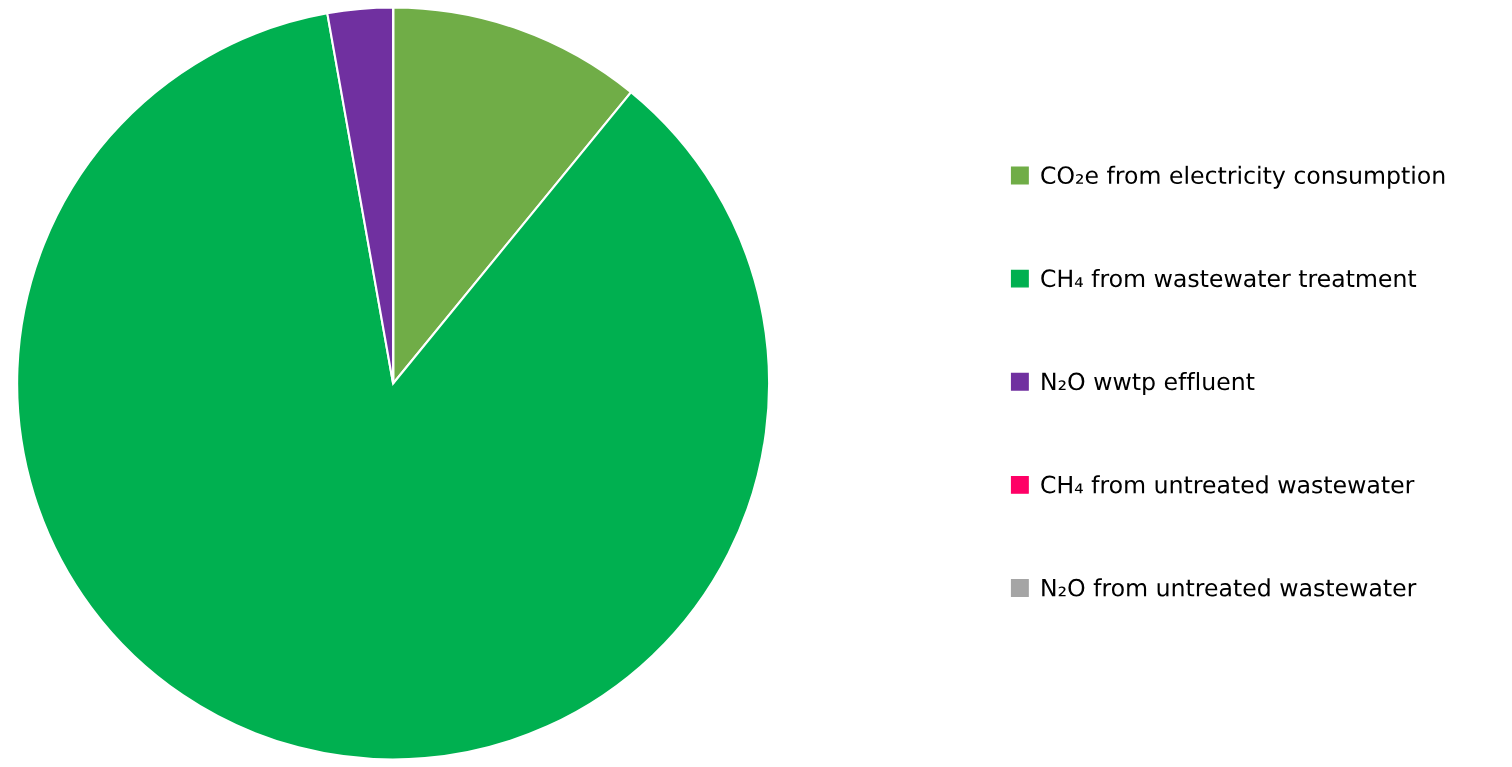  I want to click on legend-label: CH₄ from wastewater treatment, so click(1229, 278).